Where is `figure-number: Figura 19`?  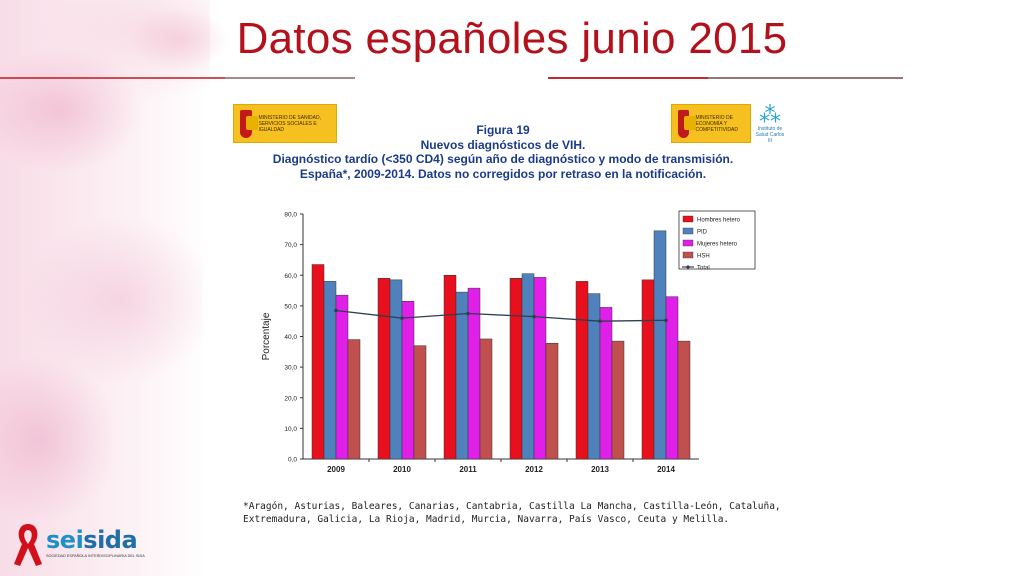 figure-number: Figura 19 is located at coordinates (503, 130).